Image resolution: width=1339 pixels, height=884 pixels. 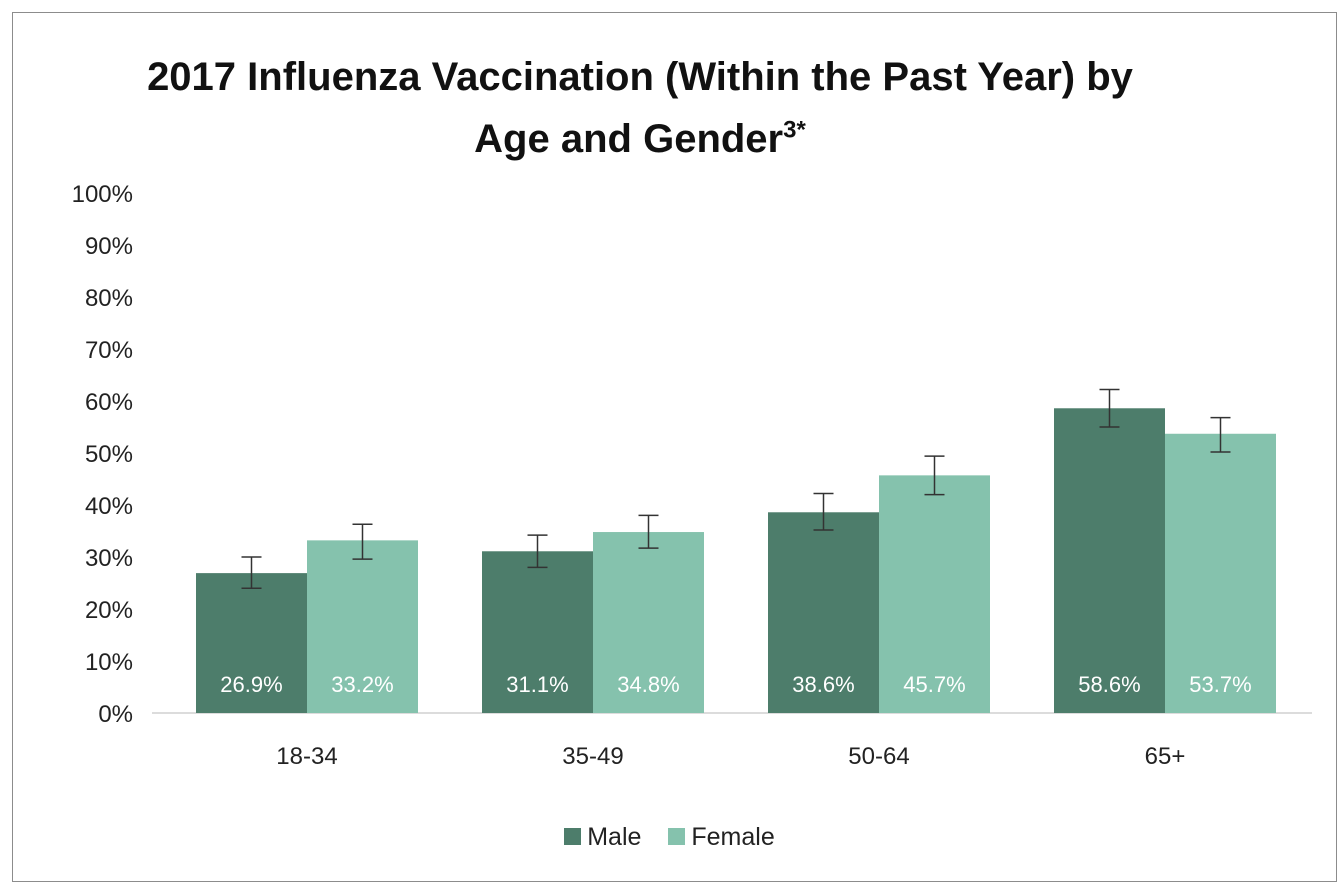 I want to click on legend-item-female: Female, so click(x=721, y=837).